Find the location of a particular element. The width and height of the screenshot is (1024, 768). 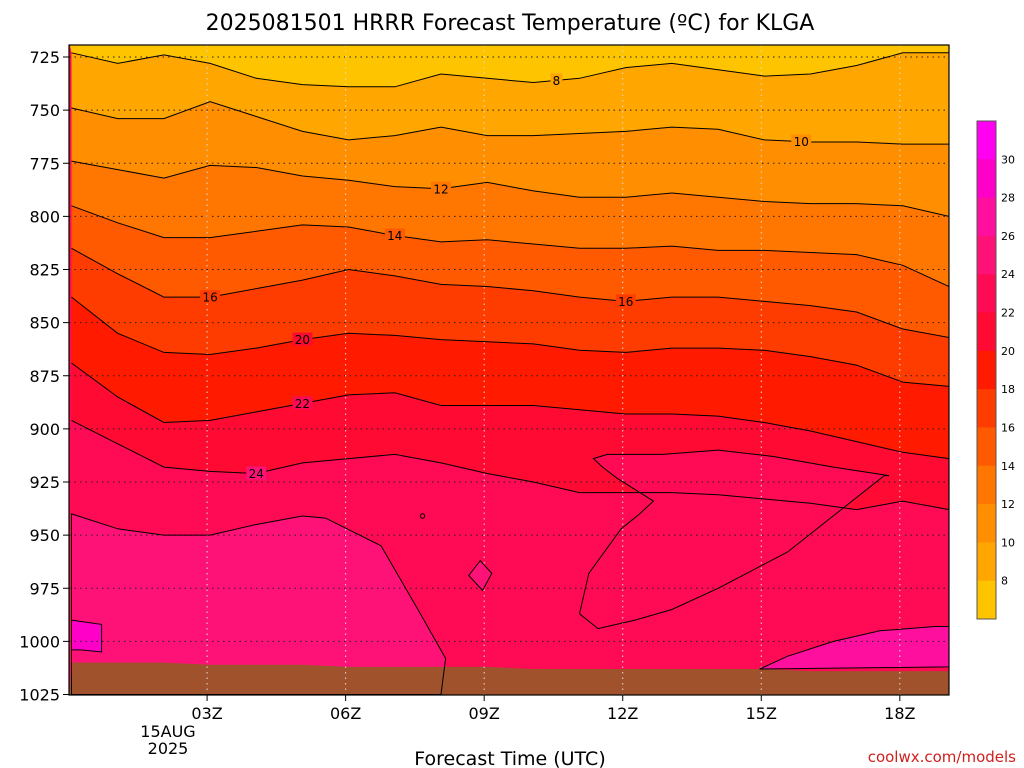

x-tick-label-03Z: 03Z is located at coordinates (206, 713).